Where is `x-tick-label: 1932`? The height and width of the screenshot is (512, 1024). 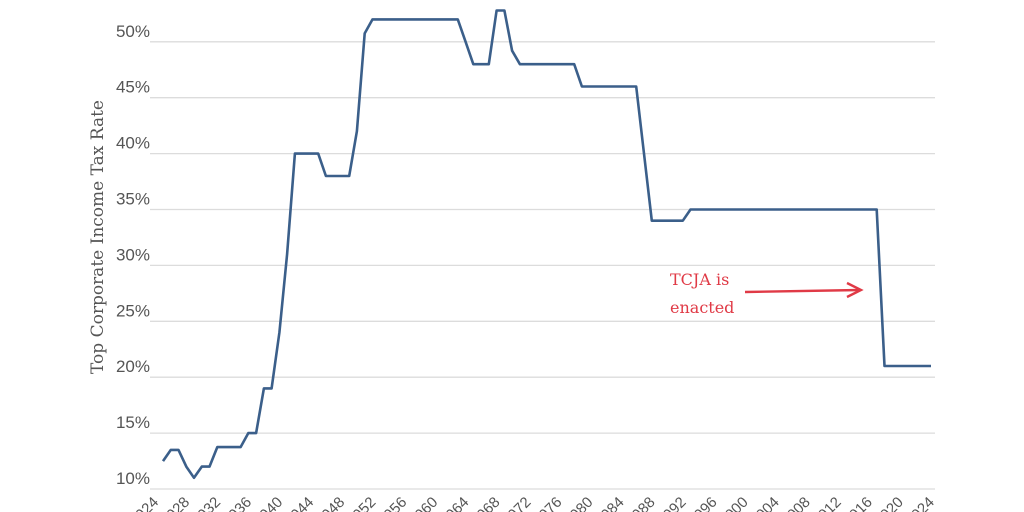 x-tick-label: 1932 is located at coordinates (207, 503).